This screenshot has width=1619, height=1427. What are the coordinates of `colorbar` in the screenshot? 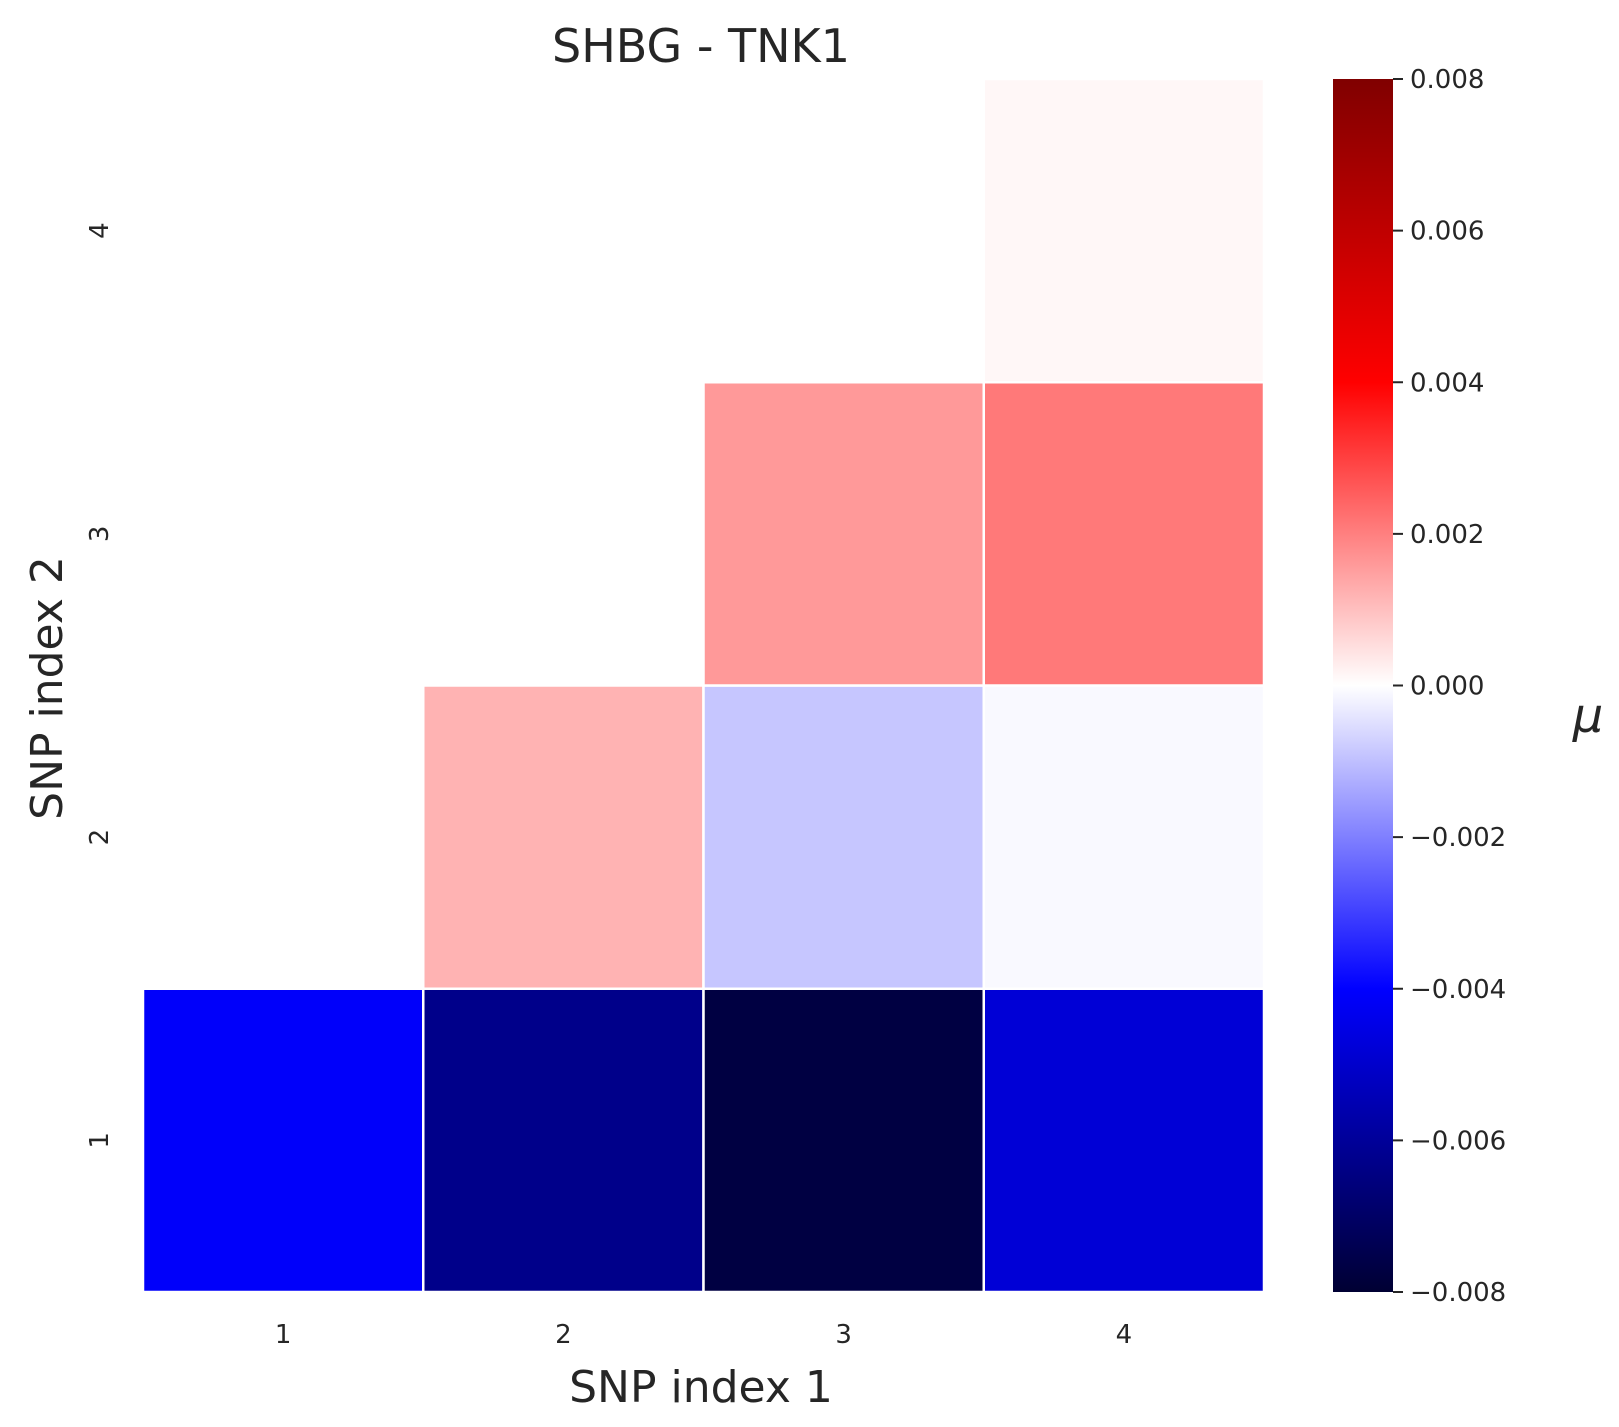 It's located at (1363, 685).